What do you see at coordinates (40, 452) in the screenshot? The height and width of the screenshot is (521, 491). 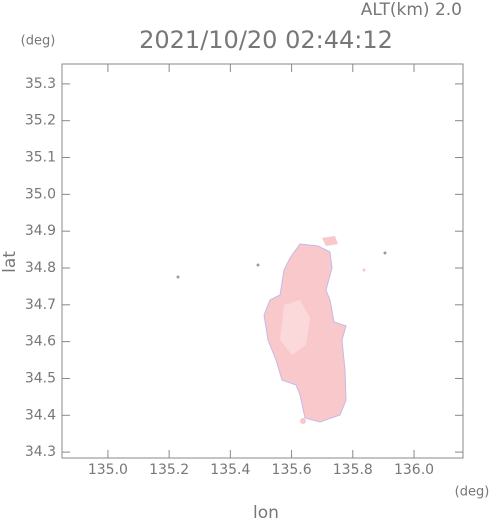 I see `y-tick-label: 34.3` at bounding box center [40, 452].